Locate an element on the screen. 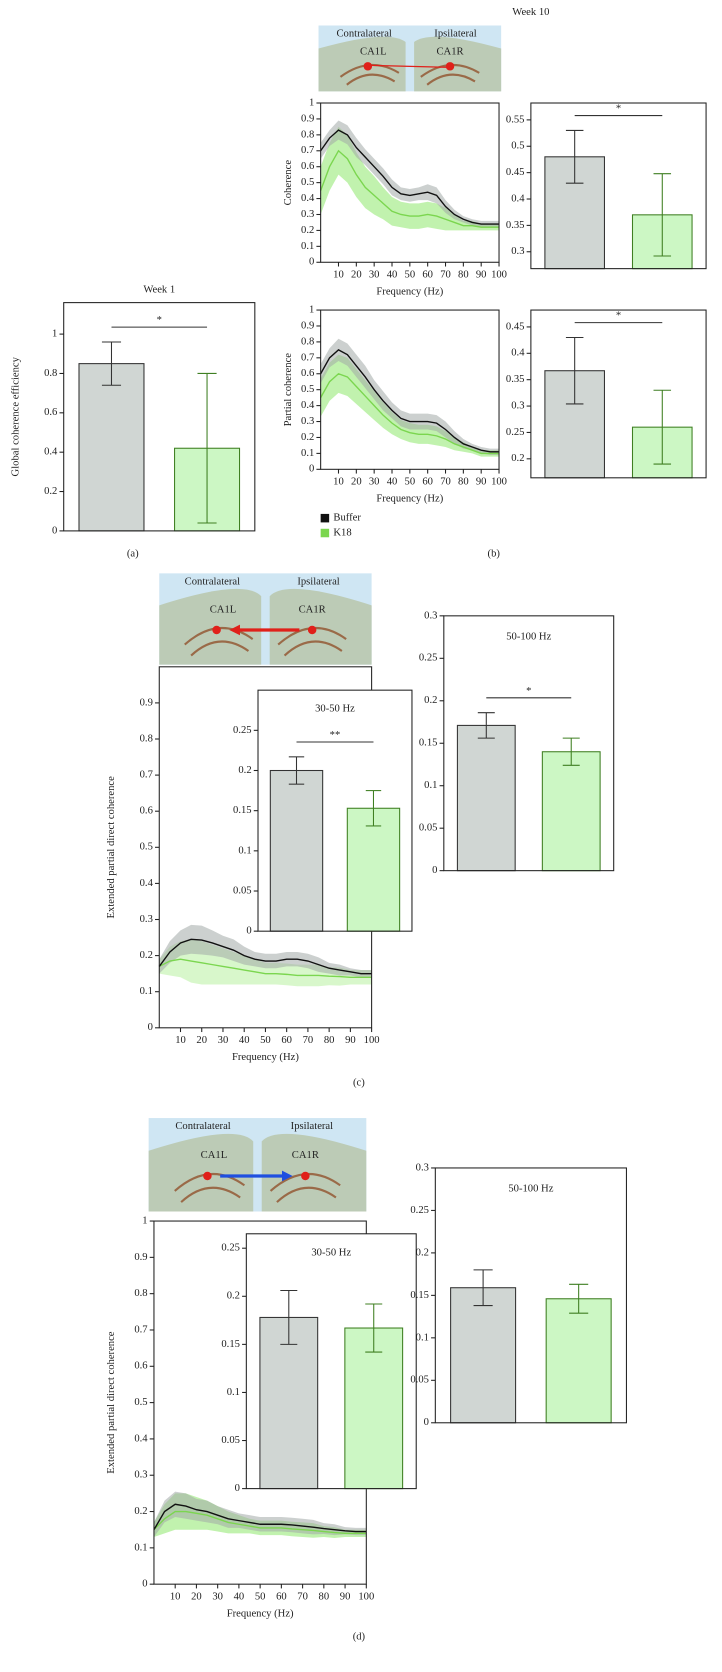 The width and height of the screenshot is (722, 1672). y-tick-label: 1 is located at coordinates (311, 102).